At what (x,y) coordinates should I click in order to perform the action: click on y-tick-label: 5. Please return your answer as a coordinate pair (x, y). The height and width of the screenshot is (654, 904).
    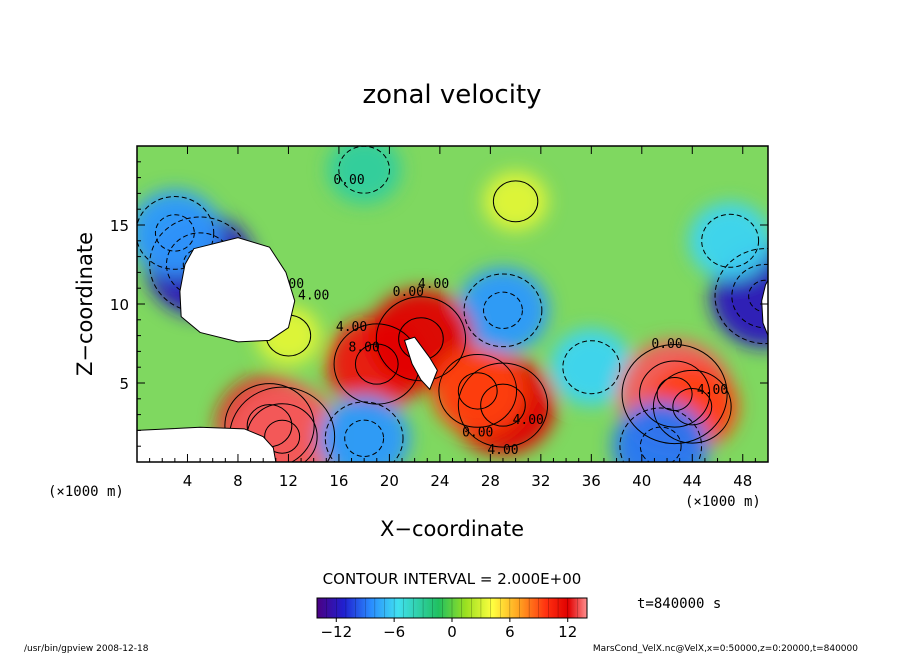
    Looking at the image, I should click on (124, 384).